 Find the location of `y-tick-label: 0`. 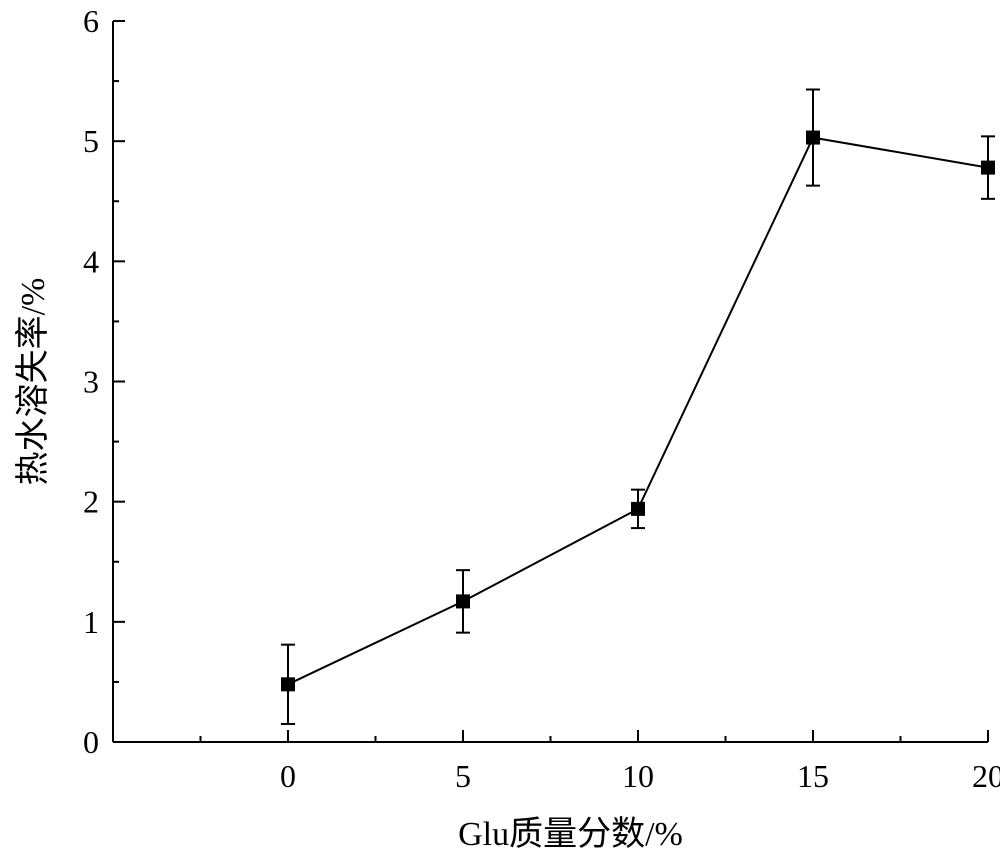

y-tick-label: 0 is located at coordinates (91, 742).